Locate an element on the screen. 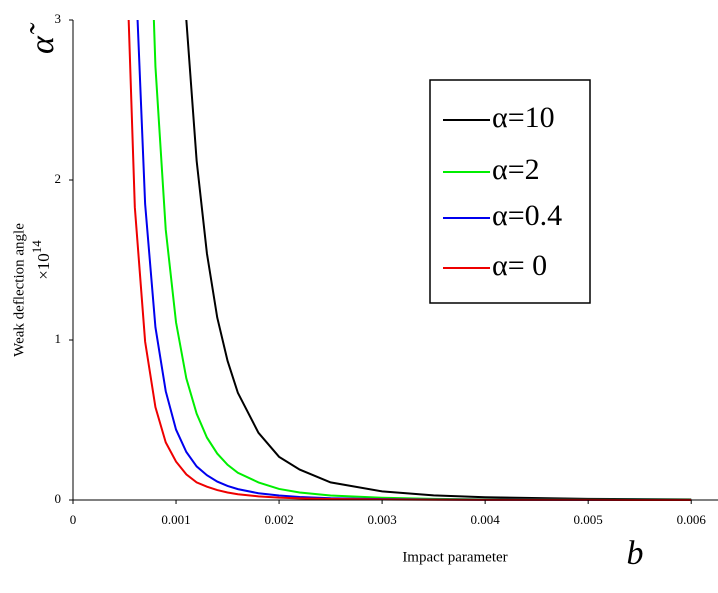  legend-label: α=10 is located at coordinates (523, 117).